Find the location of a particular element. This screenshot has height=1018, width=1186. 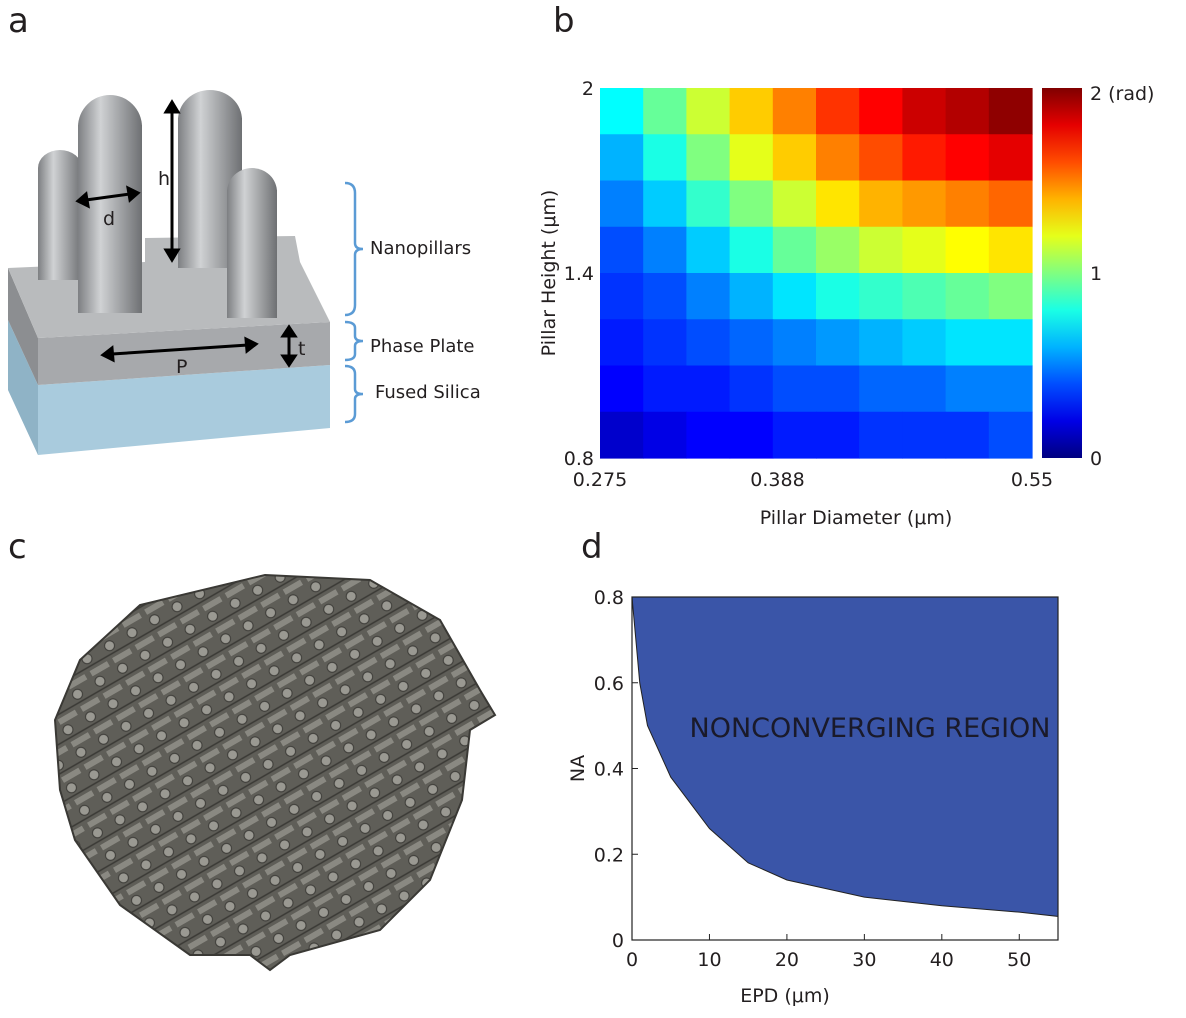

dimension-label: h is located at coordinates (164, 179).